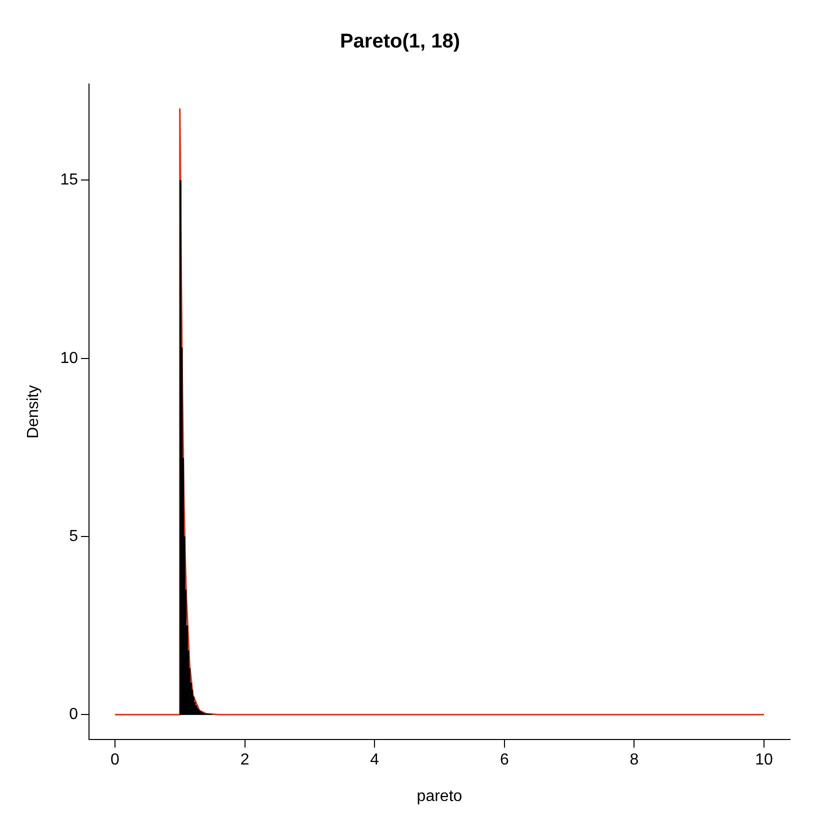 Image resolution: width=840 pixels, height=840 pixels. I want to click on x-tick-label: 8, so click(634, 760).